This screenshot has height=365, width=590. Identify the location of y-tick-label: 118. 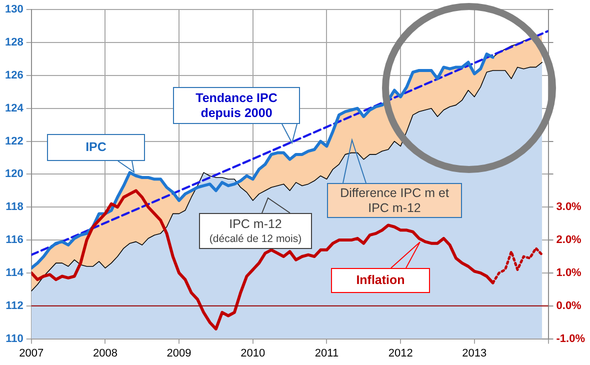
(15, 207).